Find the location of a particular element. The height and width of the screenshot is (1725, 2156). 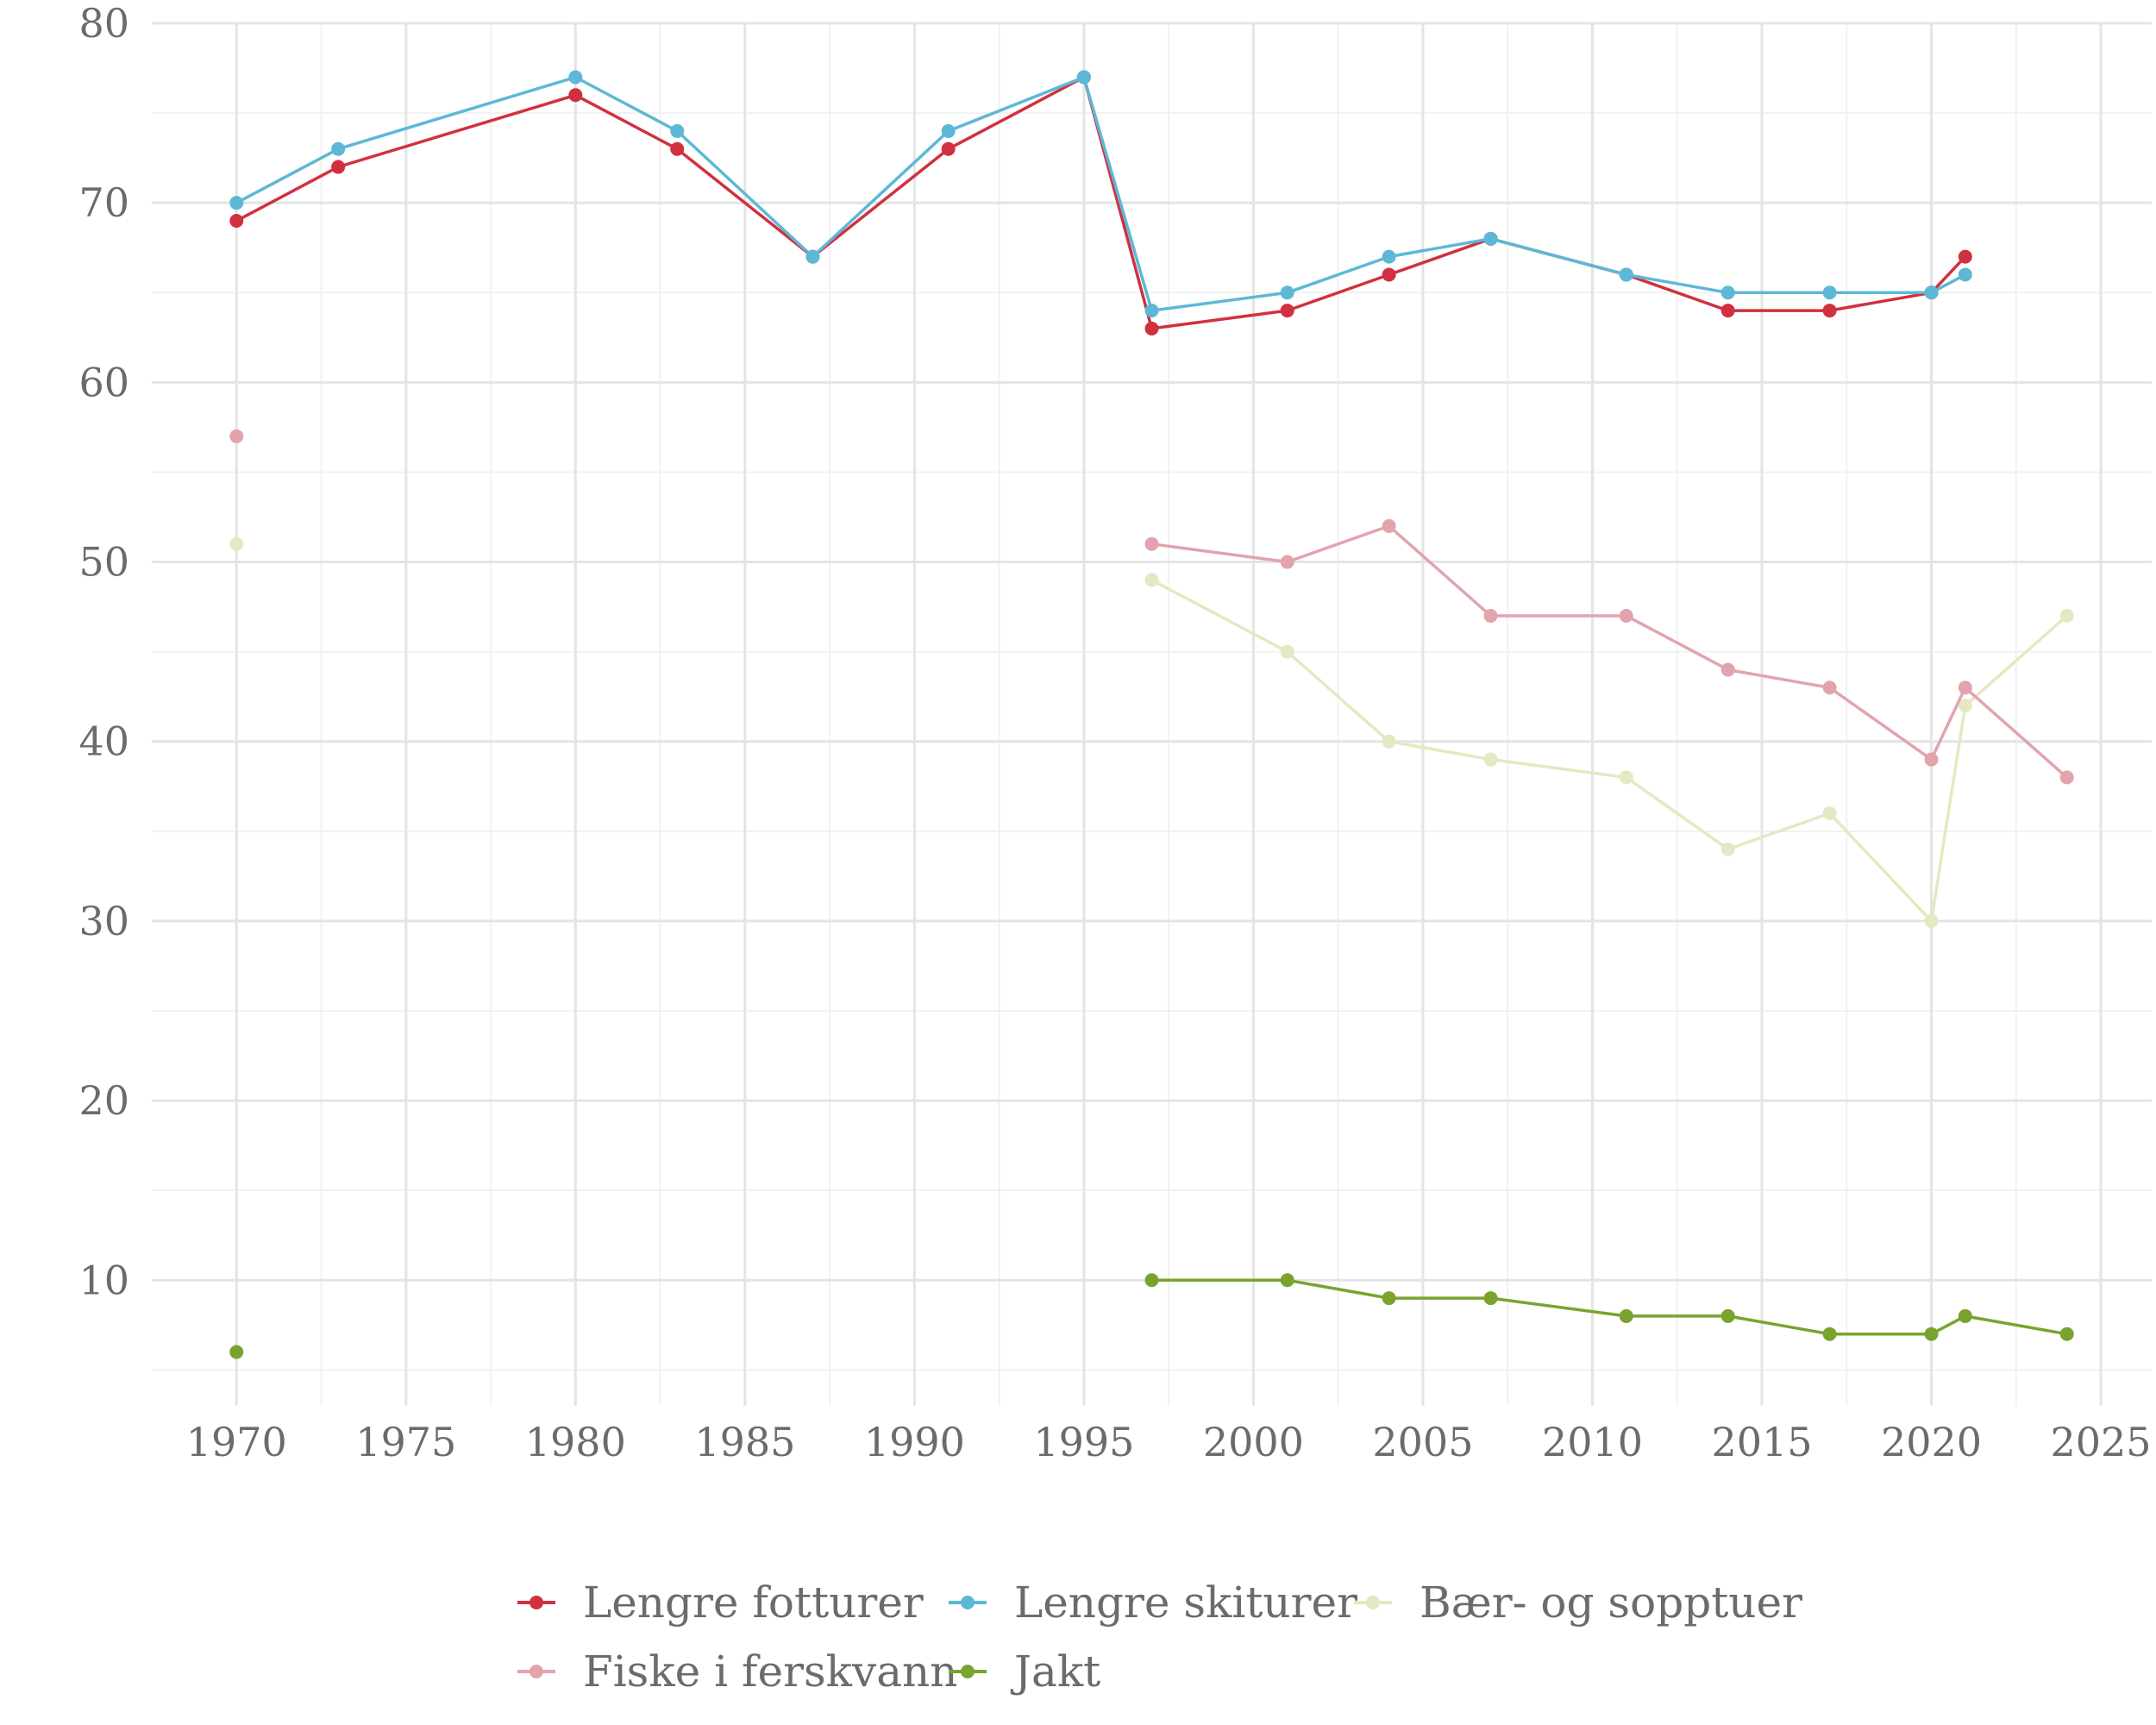

legend-item: Lengre skiturer is located at coordinates (1153, 1603).